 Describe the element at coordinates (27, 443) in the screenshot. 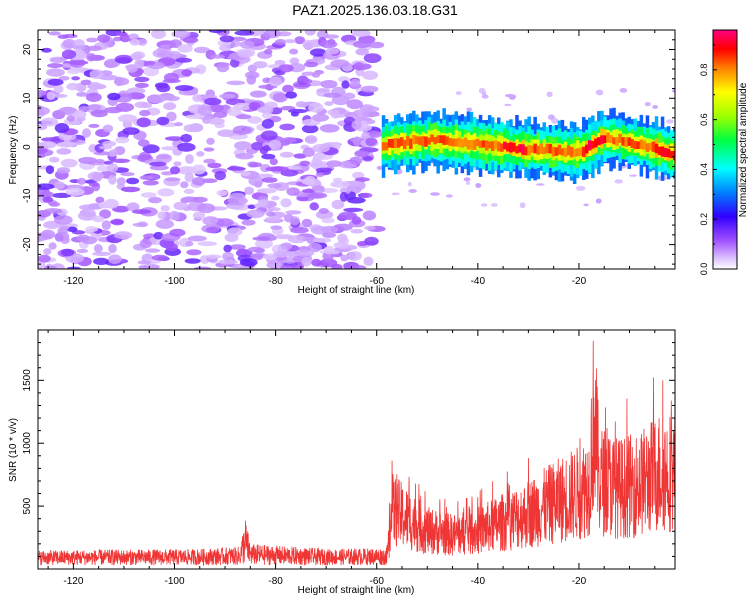

I see `y-tick-label: 1000` at that location.